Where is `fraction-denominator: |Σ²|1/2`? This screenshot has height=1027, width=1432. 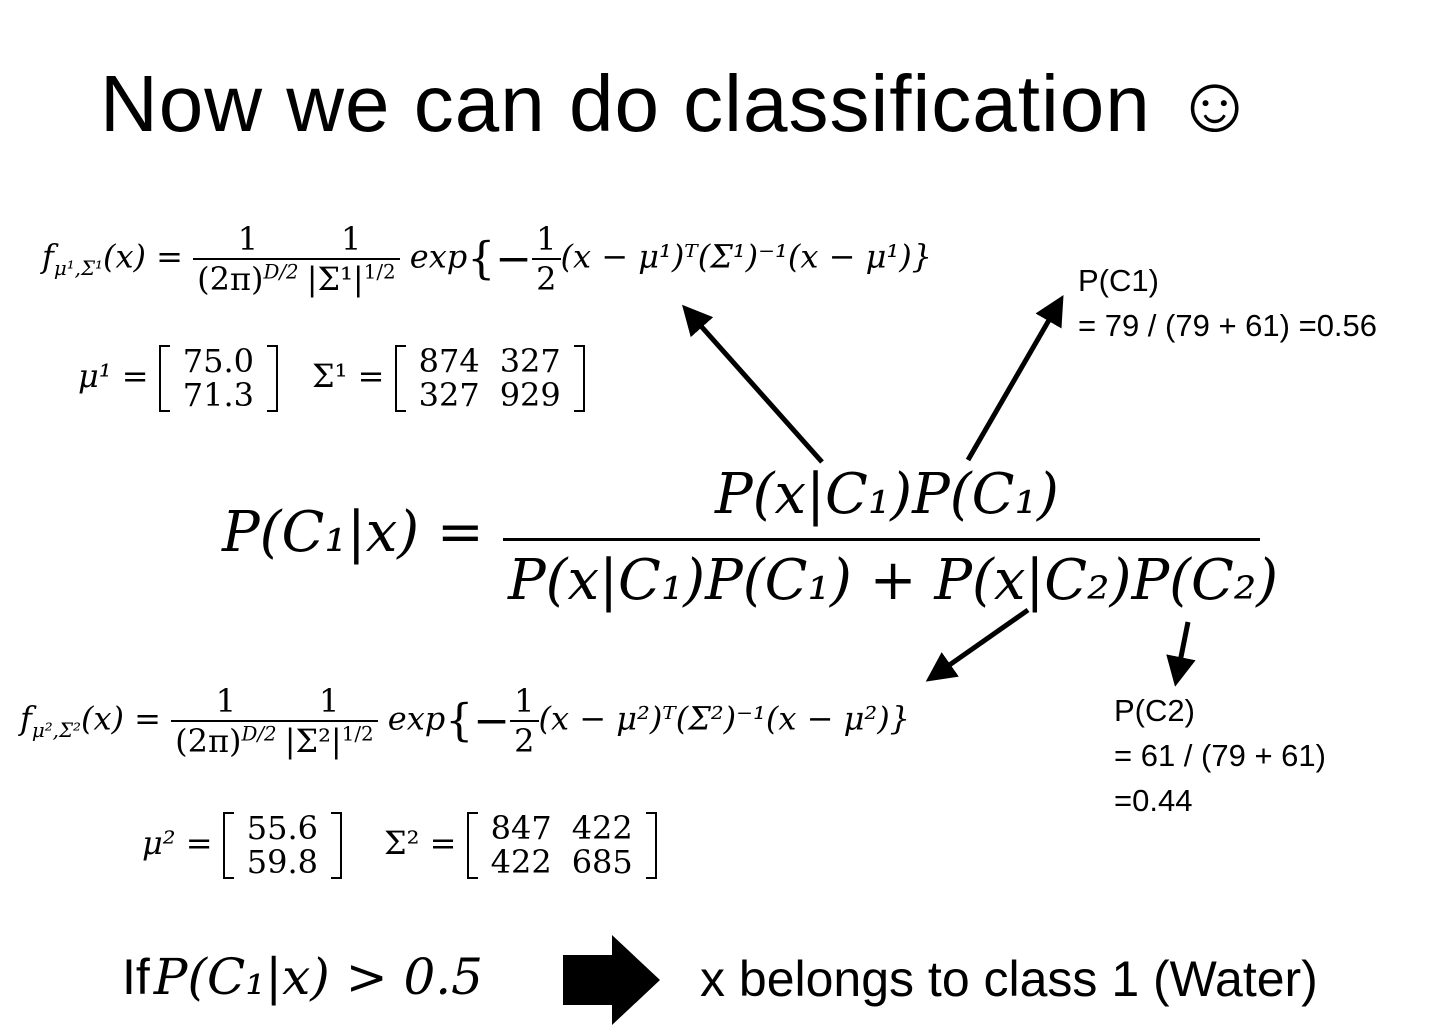 fraction-denominator: |Σ²|1/2 is located at coordinates (329, 740).